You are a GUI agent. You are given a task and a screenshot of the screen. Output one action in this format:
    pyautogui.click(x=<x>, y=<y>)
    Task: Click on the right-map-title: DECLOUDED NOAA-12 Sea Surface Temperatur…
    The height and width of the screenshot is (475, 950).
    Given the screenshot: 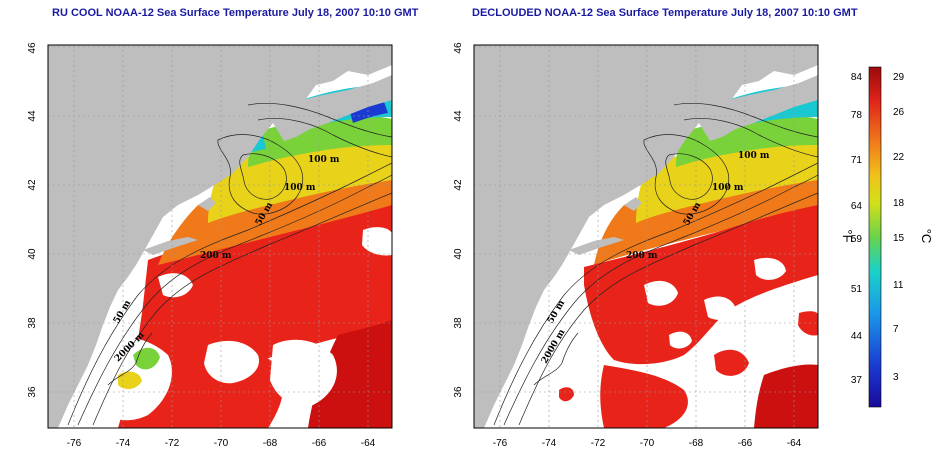 What is the action you would take?
    pyautogui.click(x=665, y=13)
    